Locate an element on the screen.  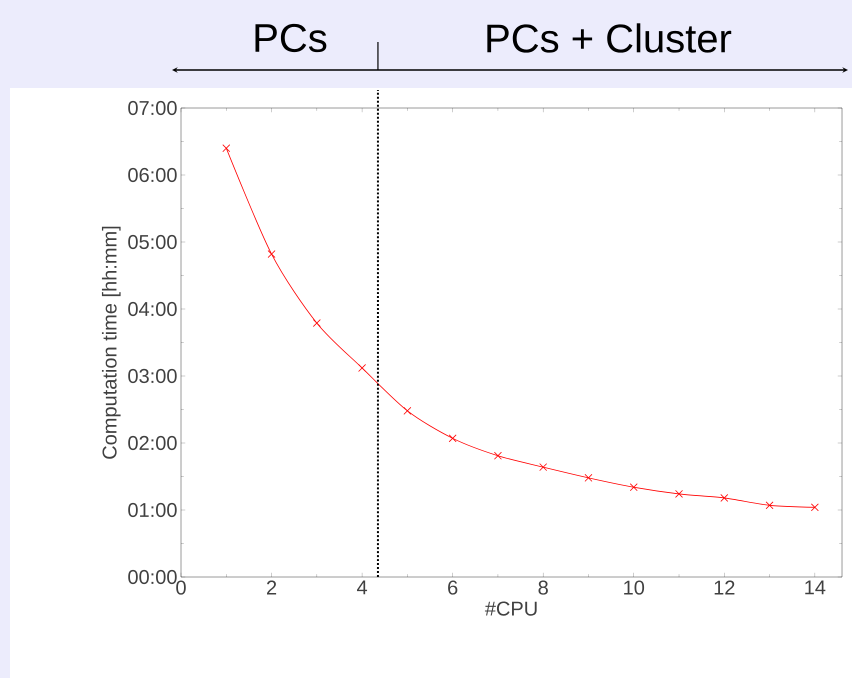
x-tick-label: 0 is located at coordinates (181, 587).